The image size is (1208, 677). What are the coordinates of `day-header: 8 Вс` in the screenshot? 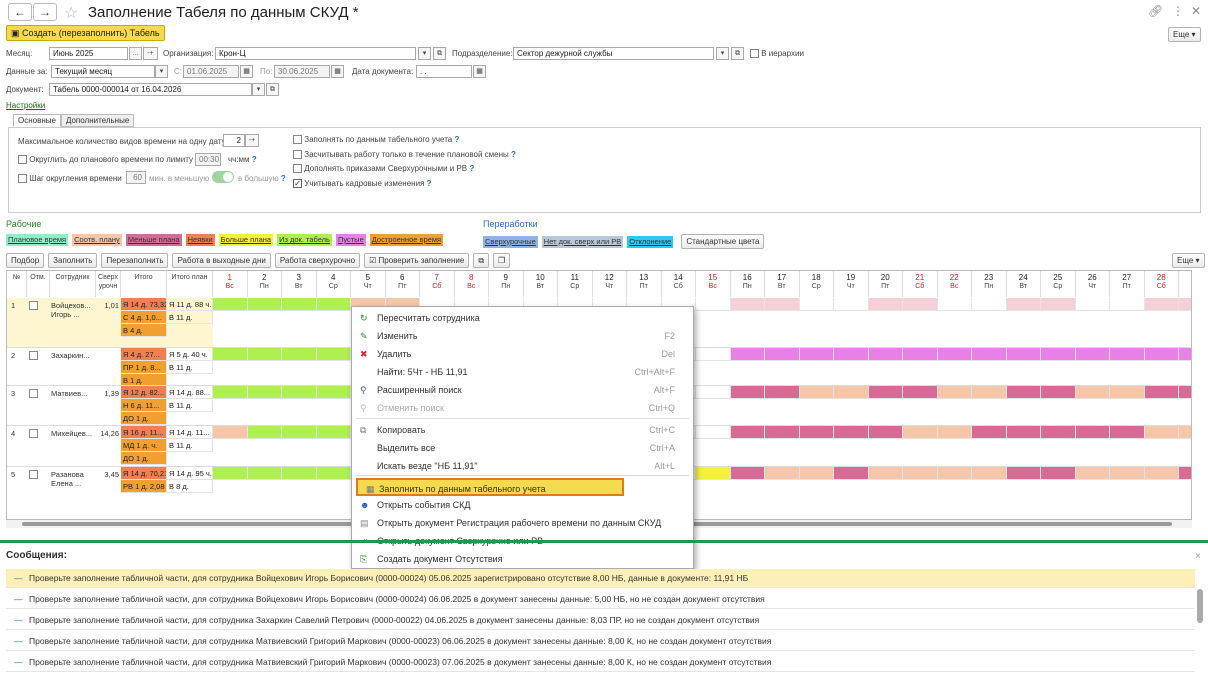 It's located at (472, 284).